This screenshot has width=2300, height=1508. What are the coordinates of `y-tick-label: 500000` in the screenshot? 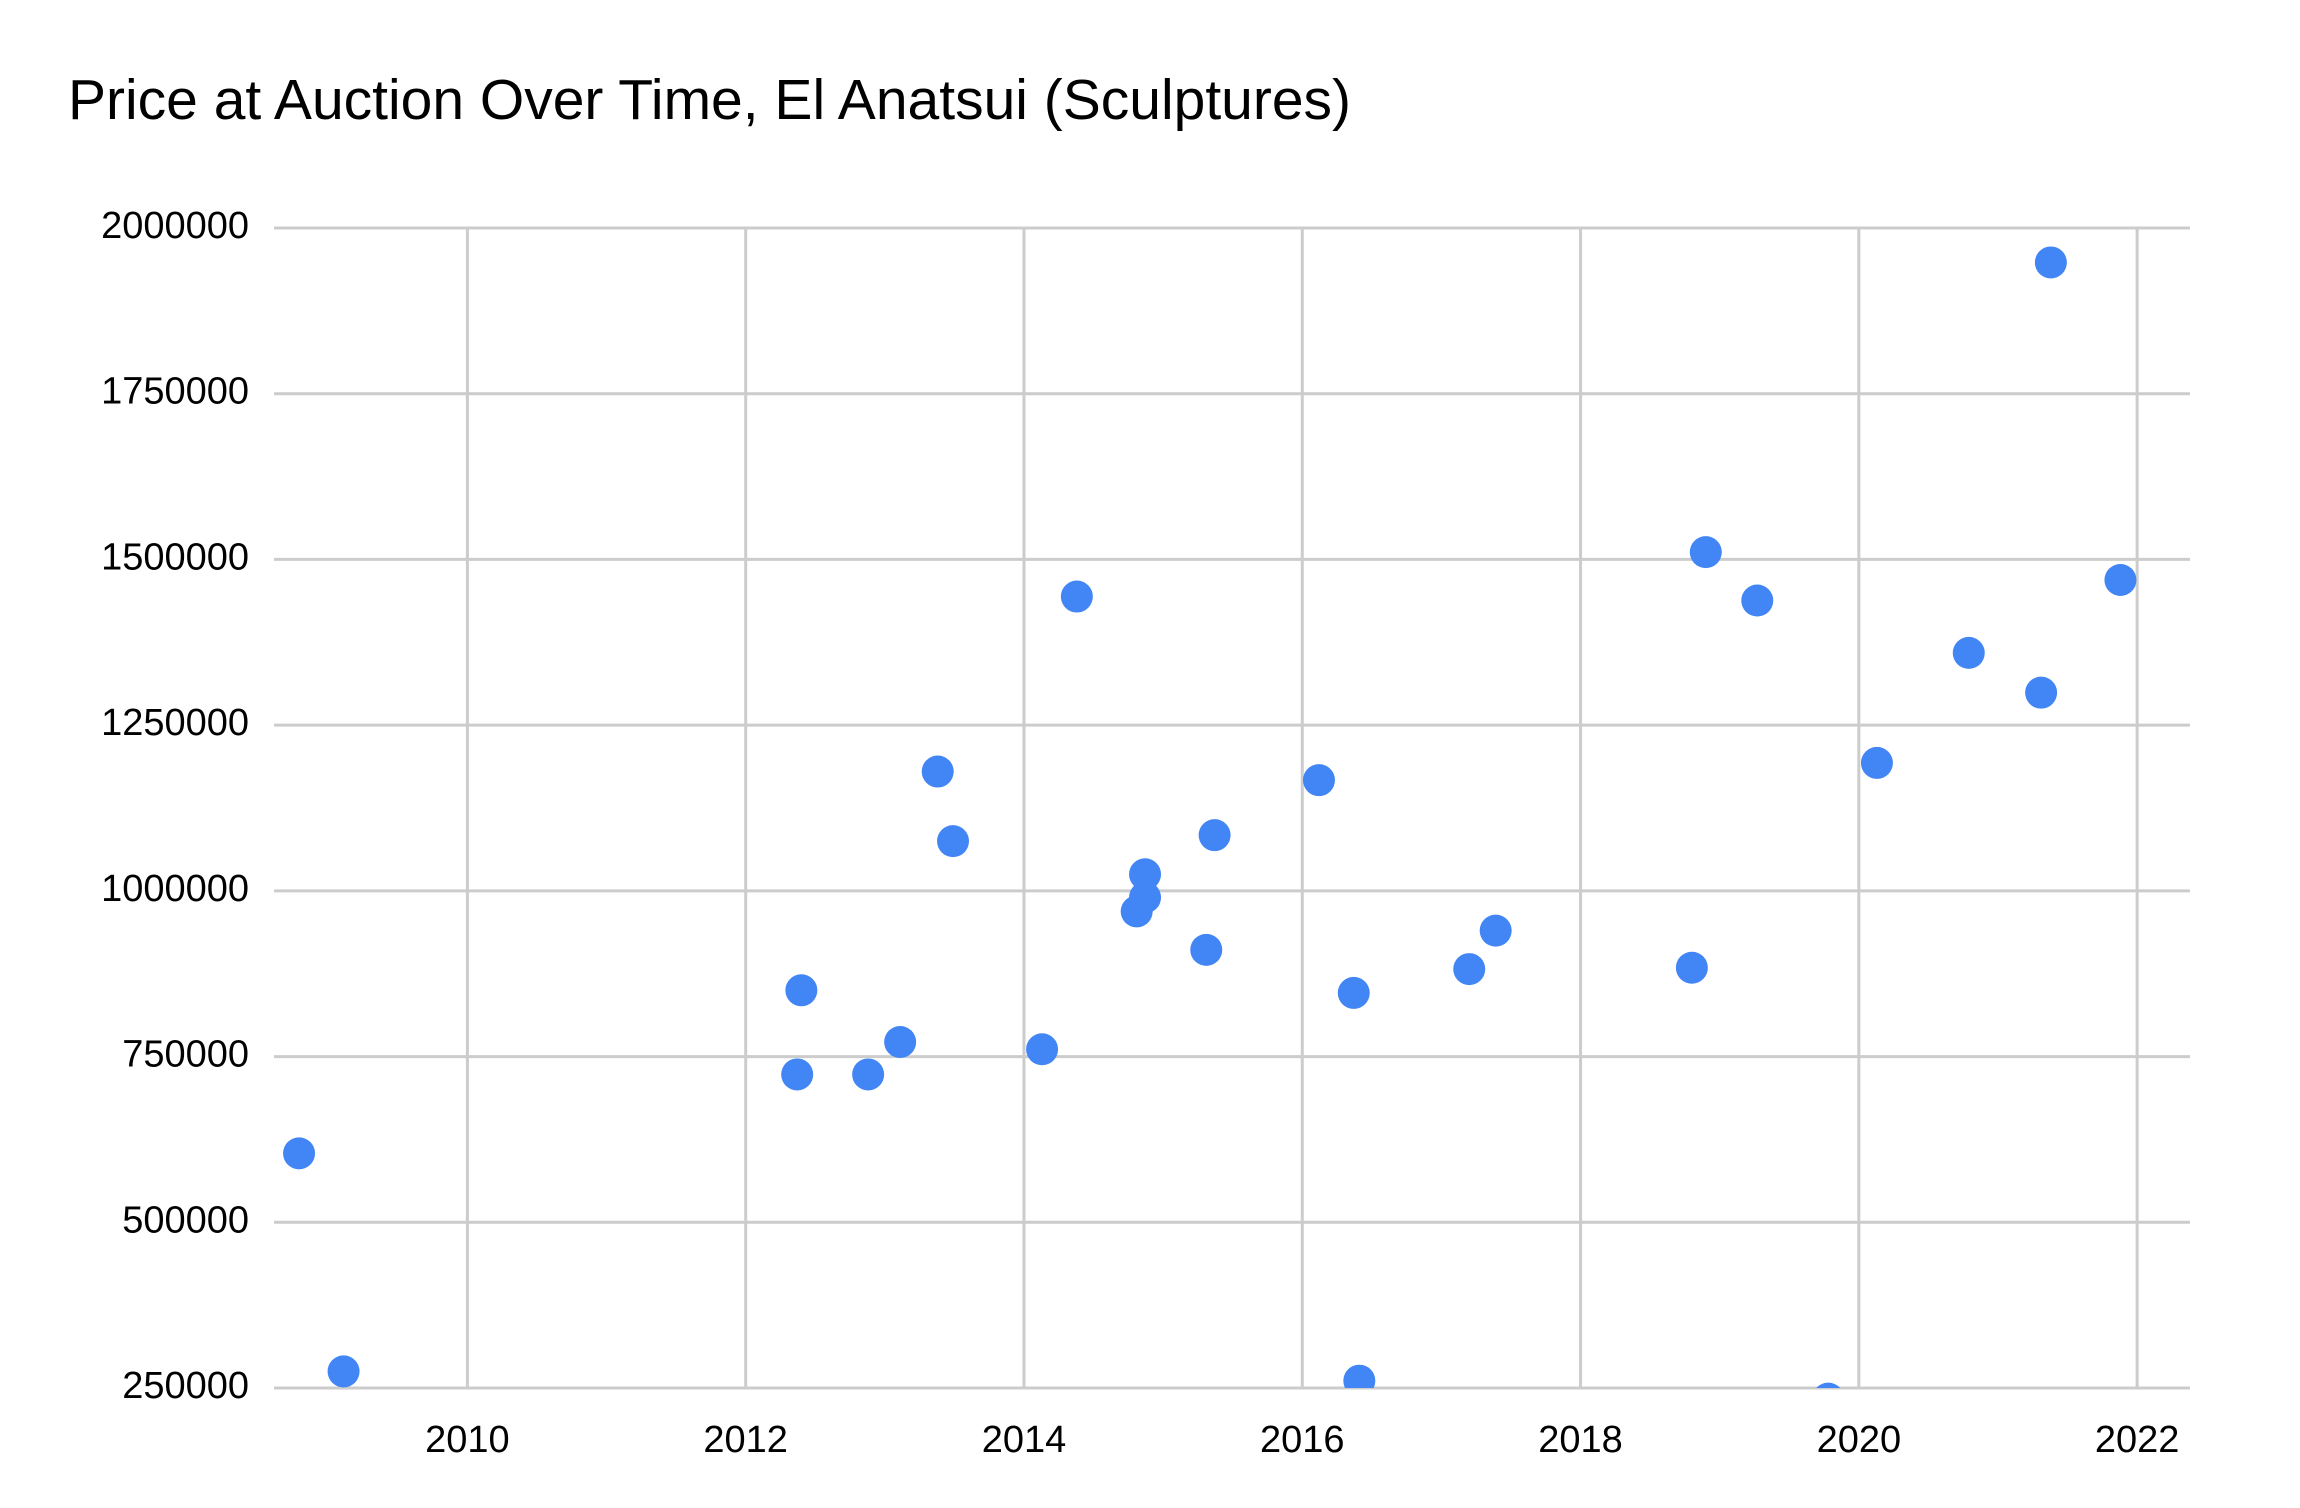 It's located at (185, 1220).